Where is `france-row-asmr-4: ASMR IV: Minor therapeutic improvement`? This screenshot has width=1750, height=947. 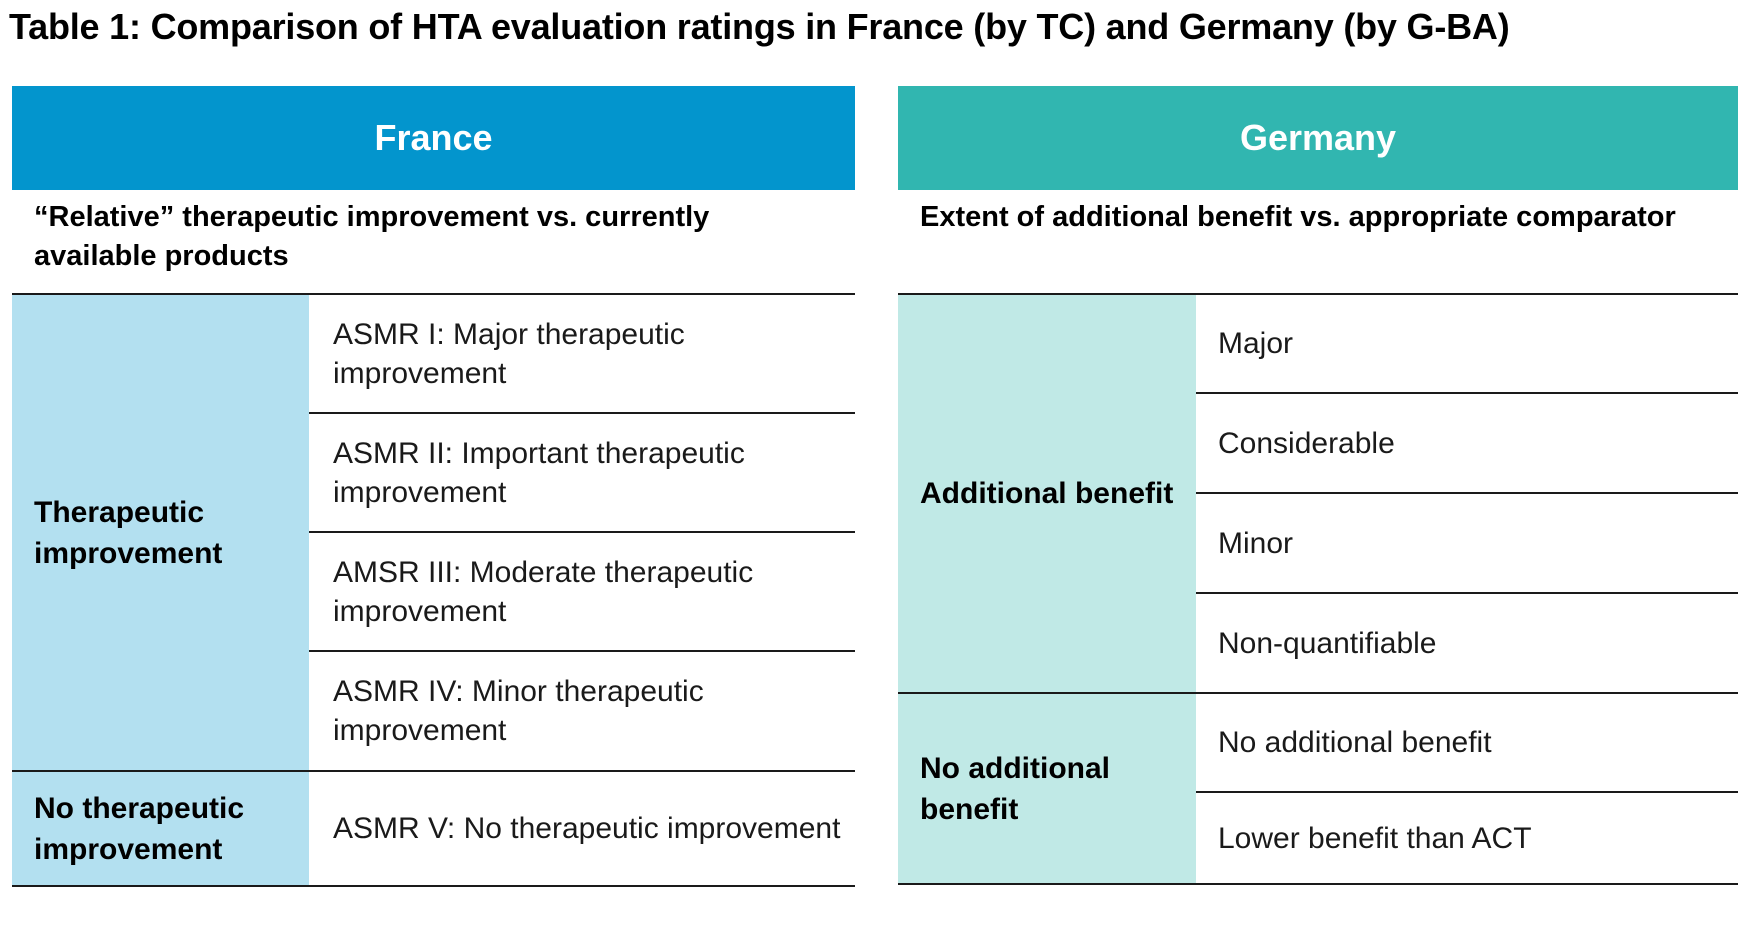 france-row-asmr-4: ASMR IV: Minor therapeutic improvement is located at coordinates (518, 711).